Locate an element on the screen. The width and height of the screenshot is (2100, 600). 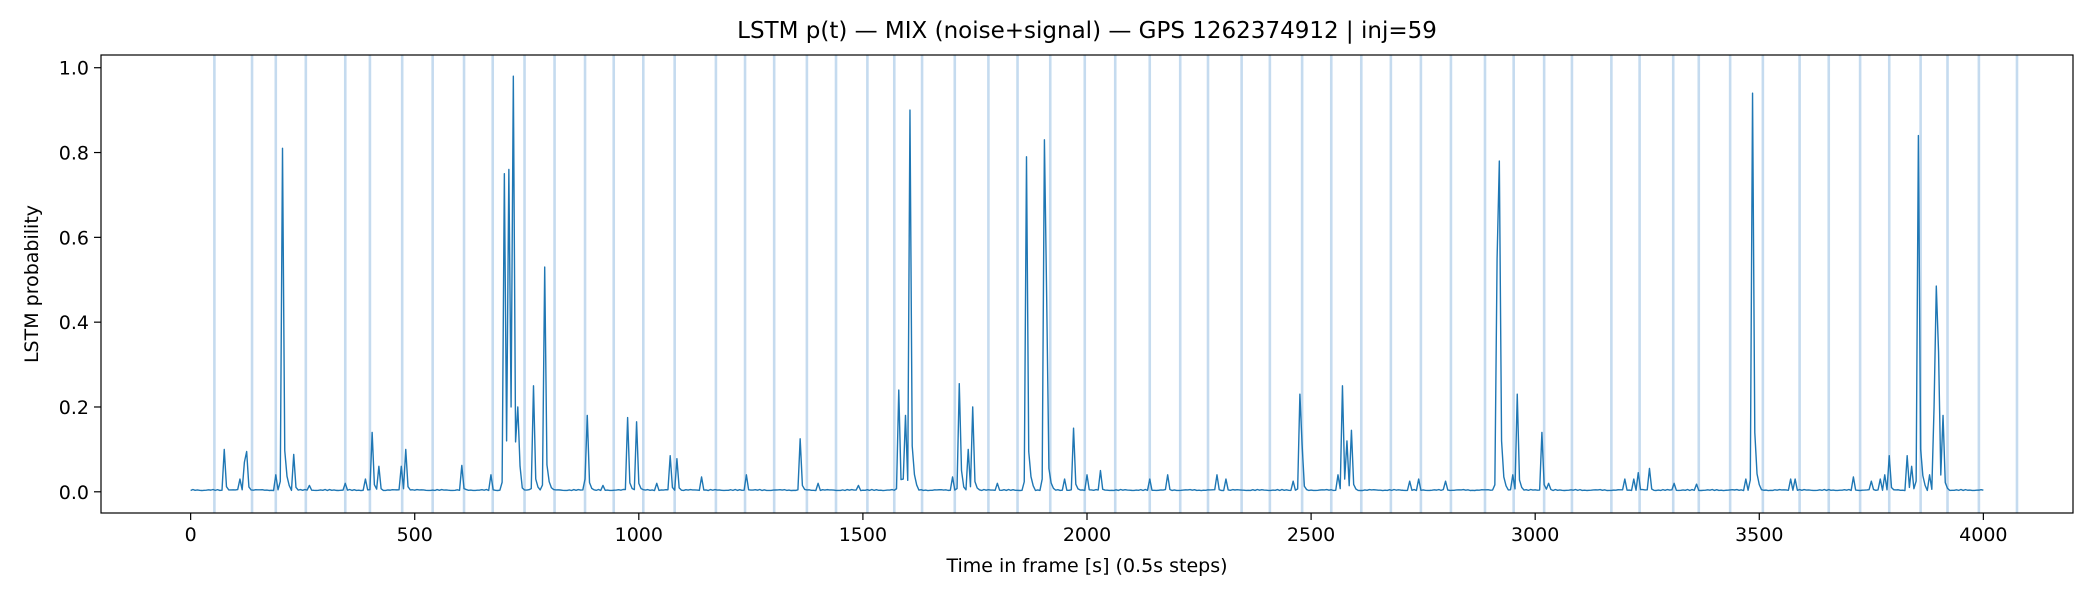
x-axis-ticks: 0 500 1000 1500 2000 2500 3000 3500 4000 is located at coordinates (1096, 529).